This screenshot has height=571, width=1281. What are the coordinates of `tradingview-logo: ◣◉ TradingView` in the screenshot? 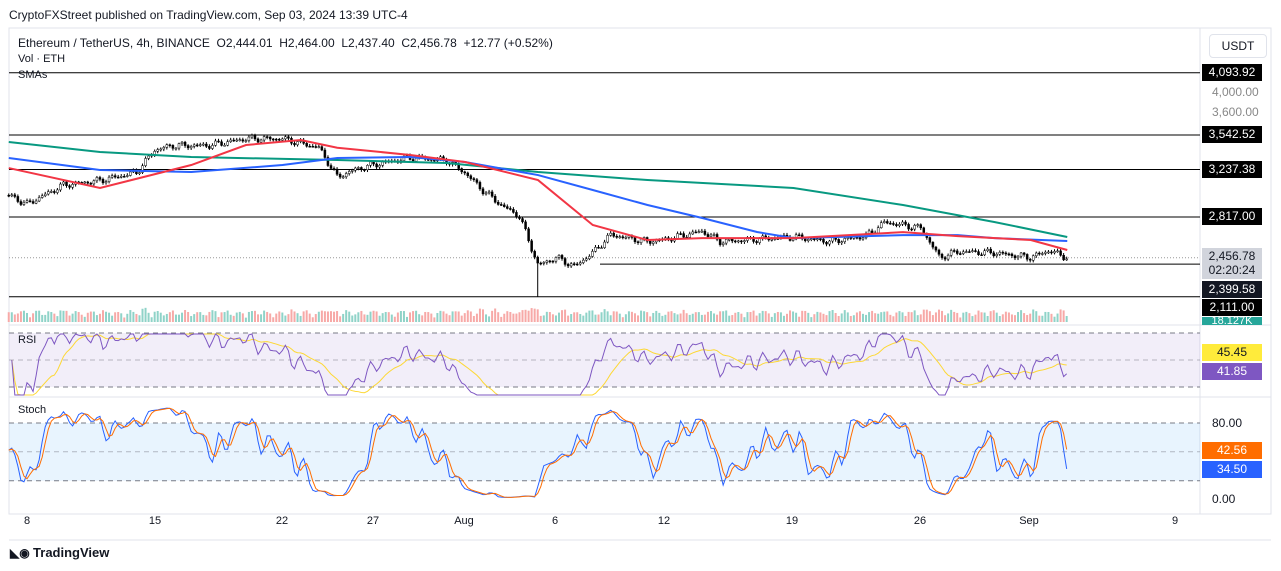 It's located at (59, 552).